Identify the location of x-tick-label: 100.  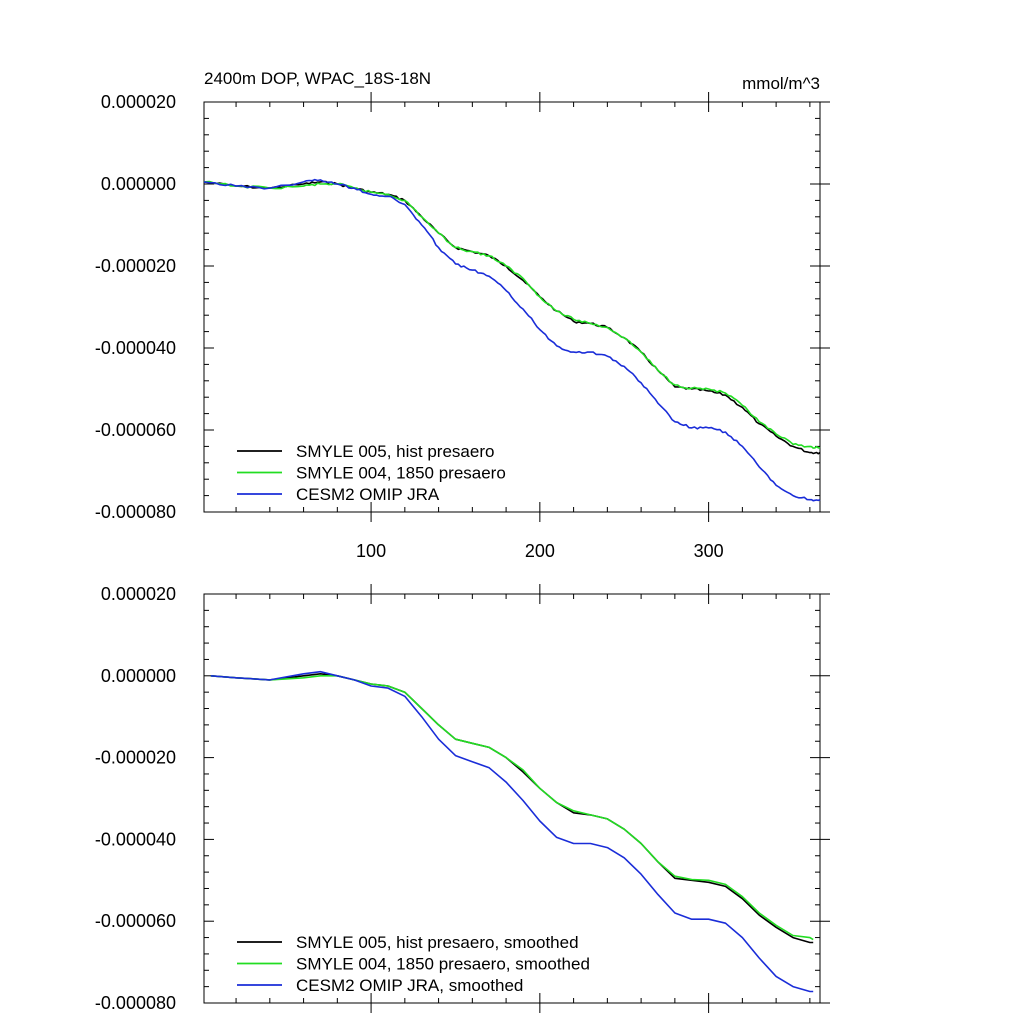
(371, 551).